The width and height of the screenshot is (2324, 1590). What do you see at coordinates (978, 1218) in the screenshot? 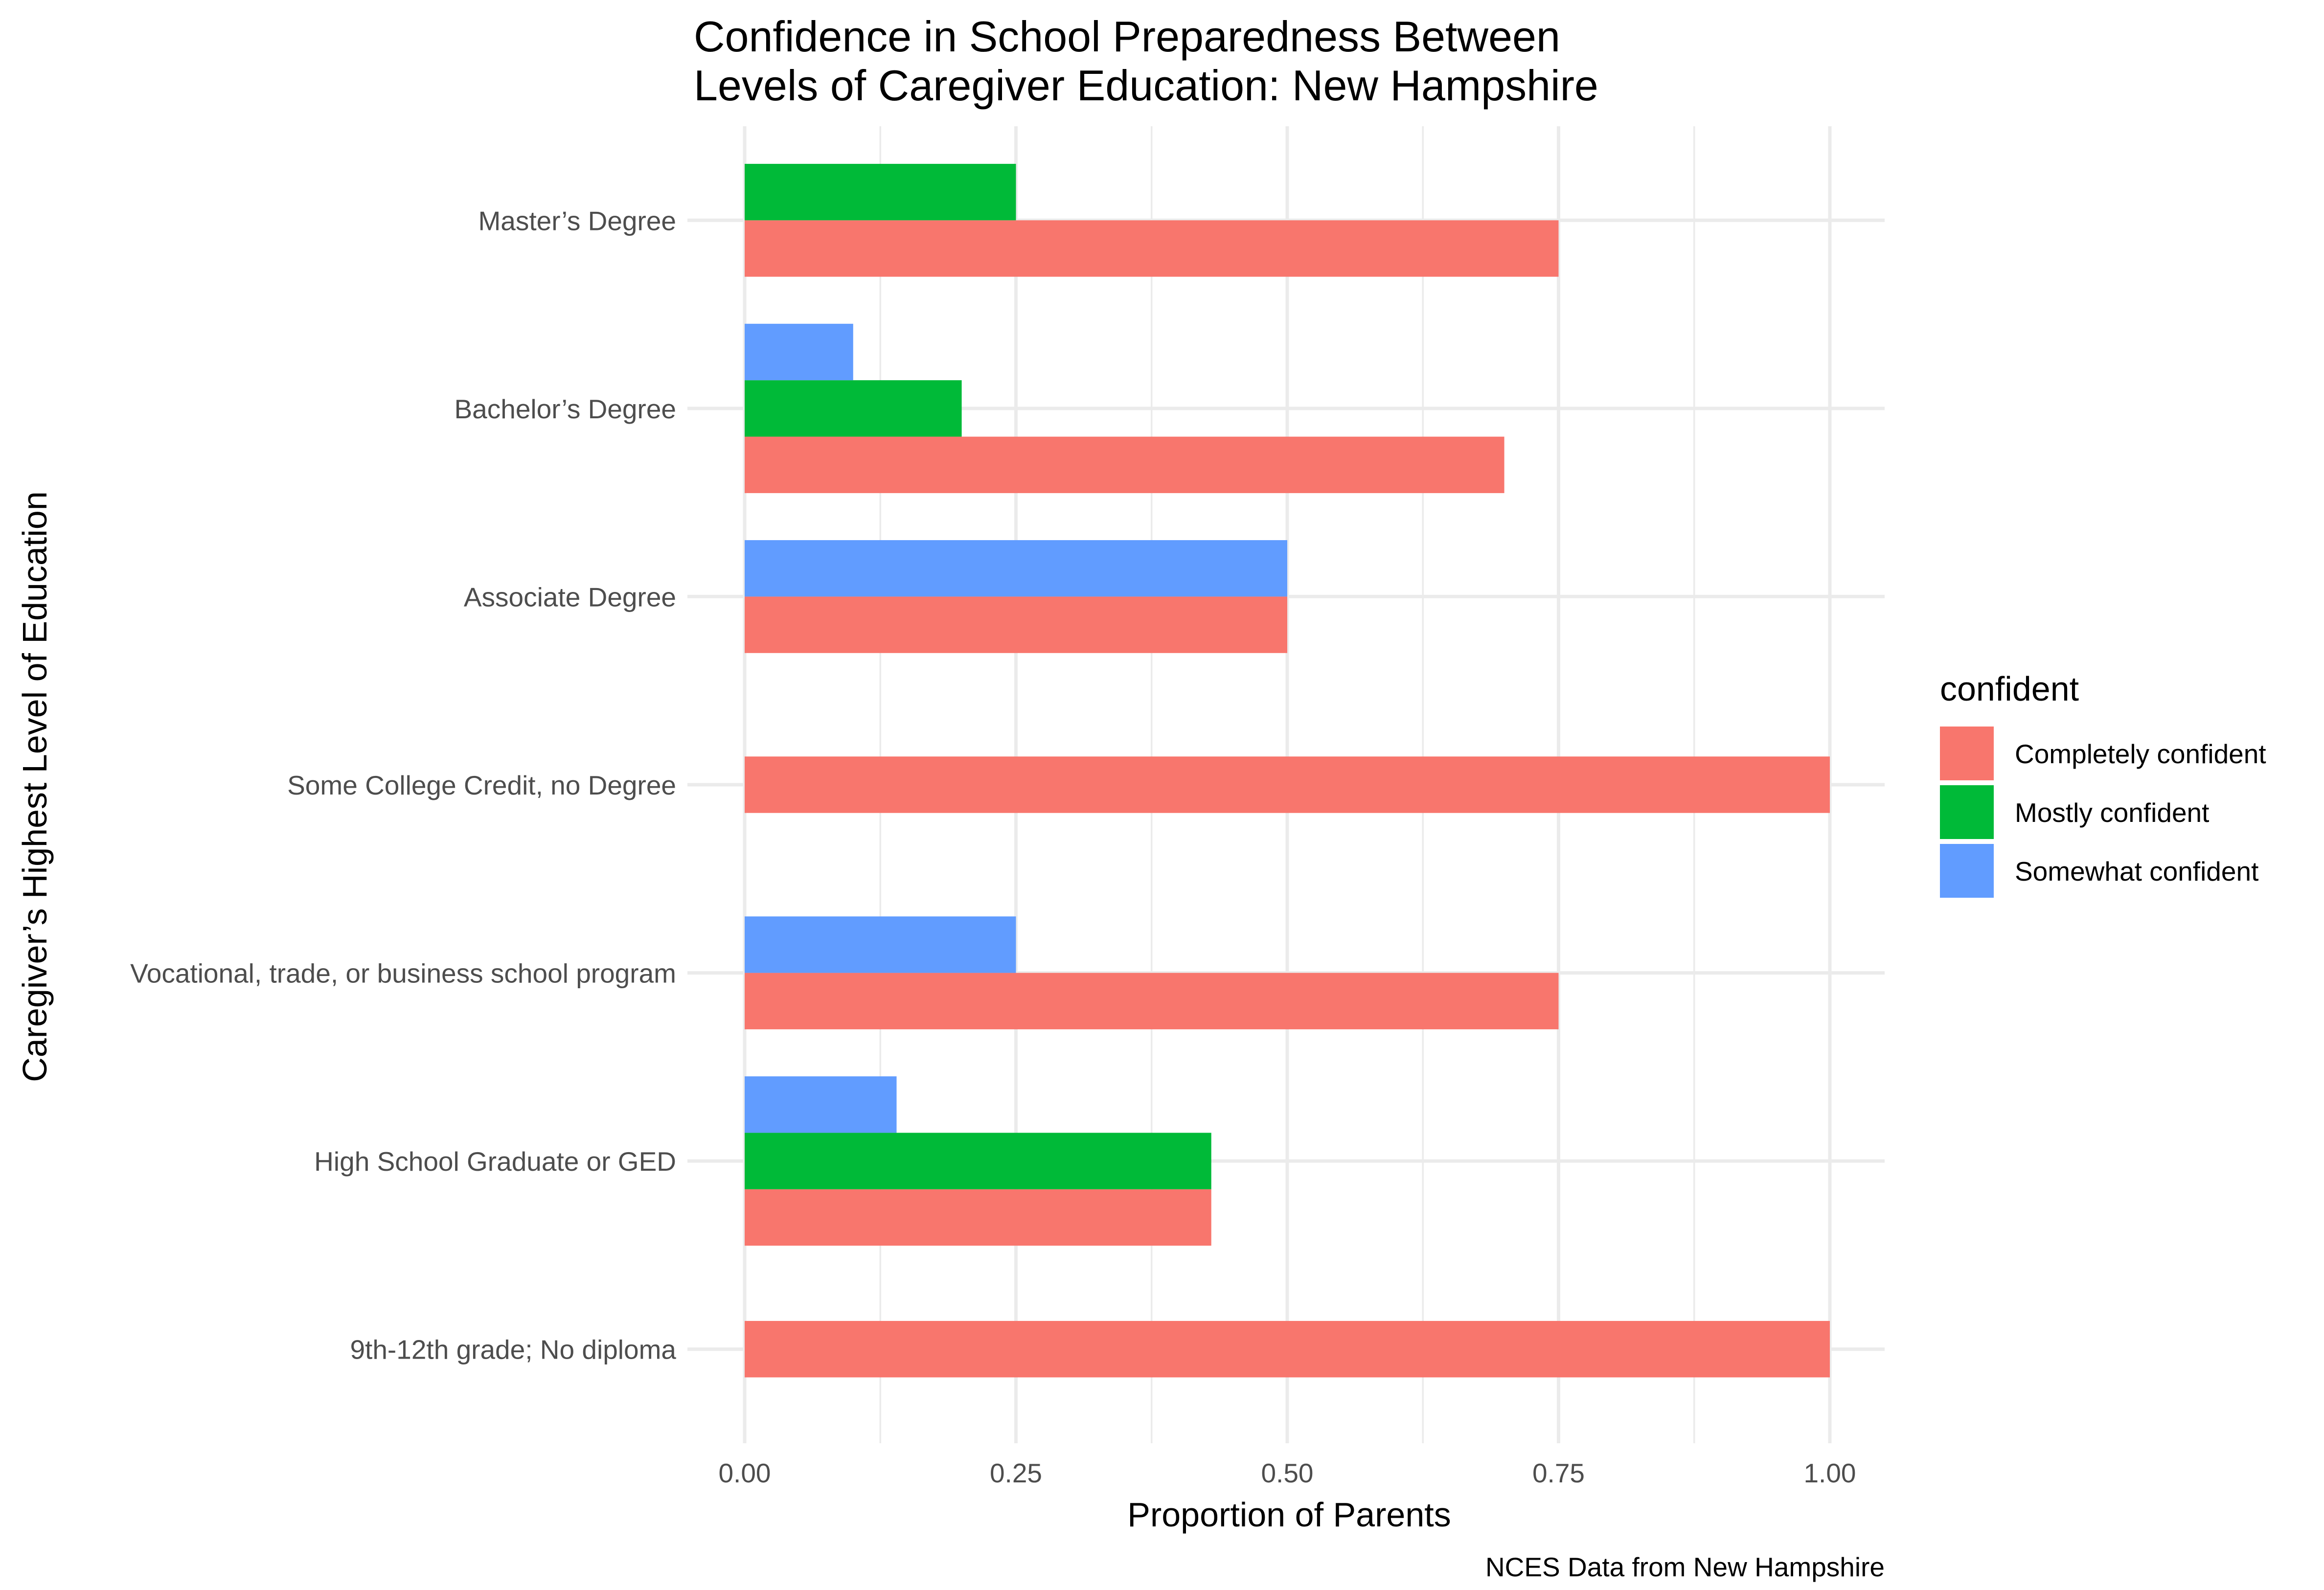
I see `bar-completely-confident-high-school-graduate-or-ged` at bounding box center [978, 1218].